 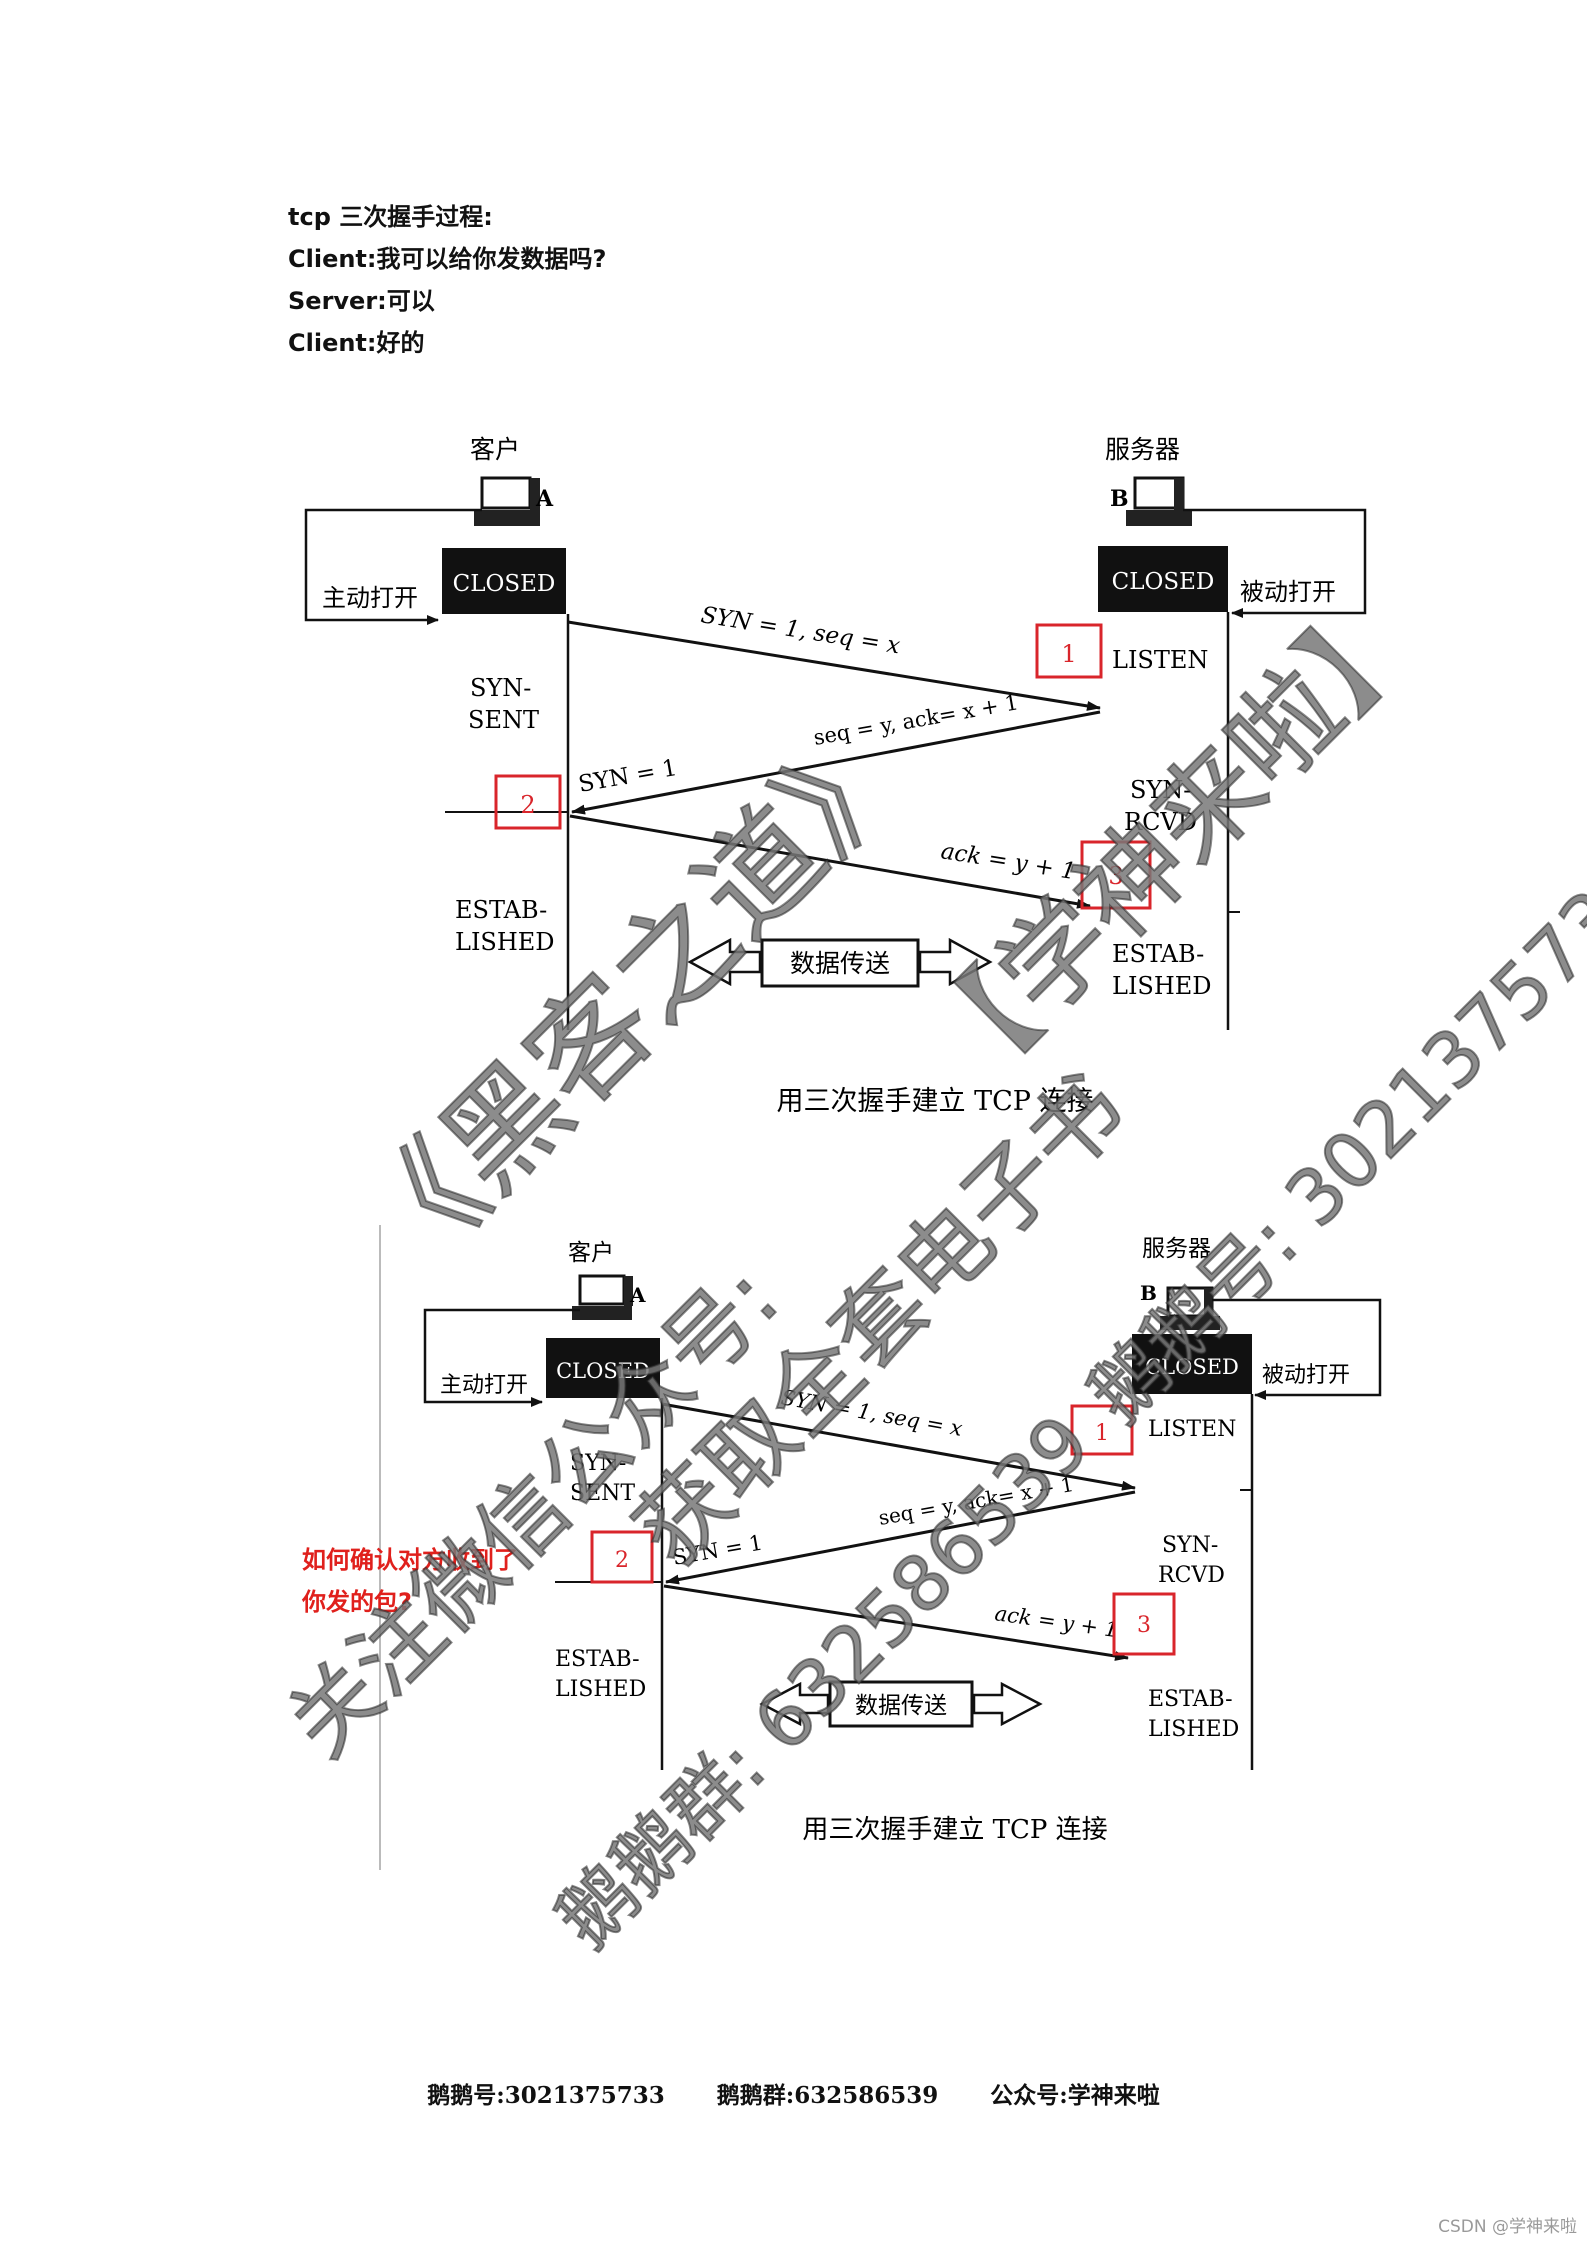 I want to click on server-estab-label-1: ESTAB-, so click(x=1158, y=954).